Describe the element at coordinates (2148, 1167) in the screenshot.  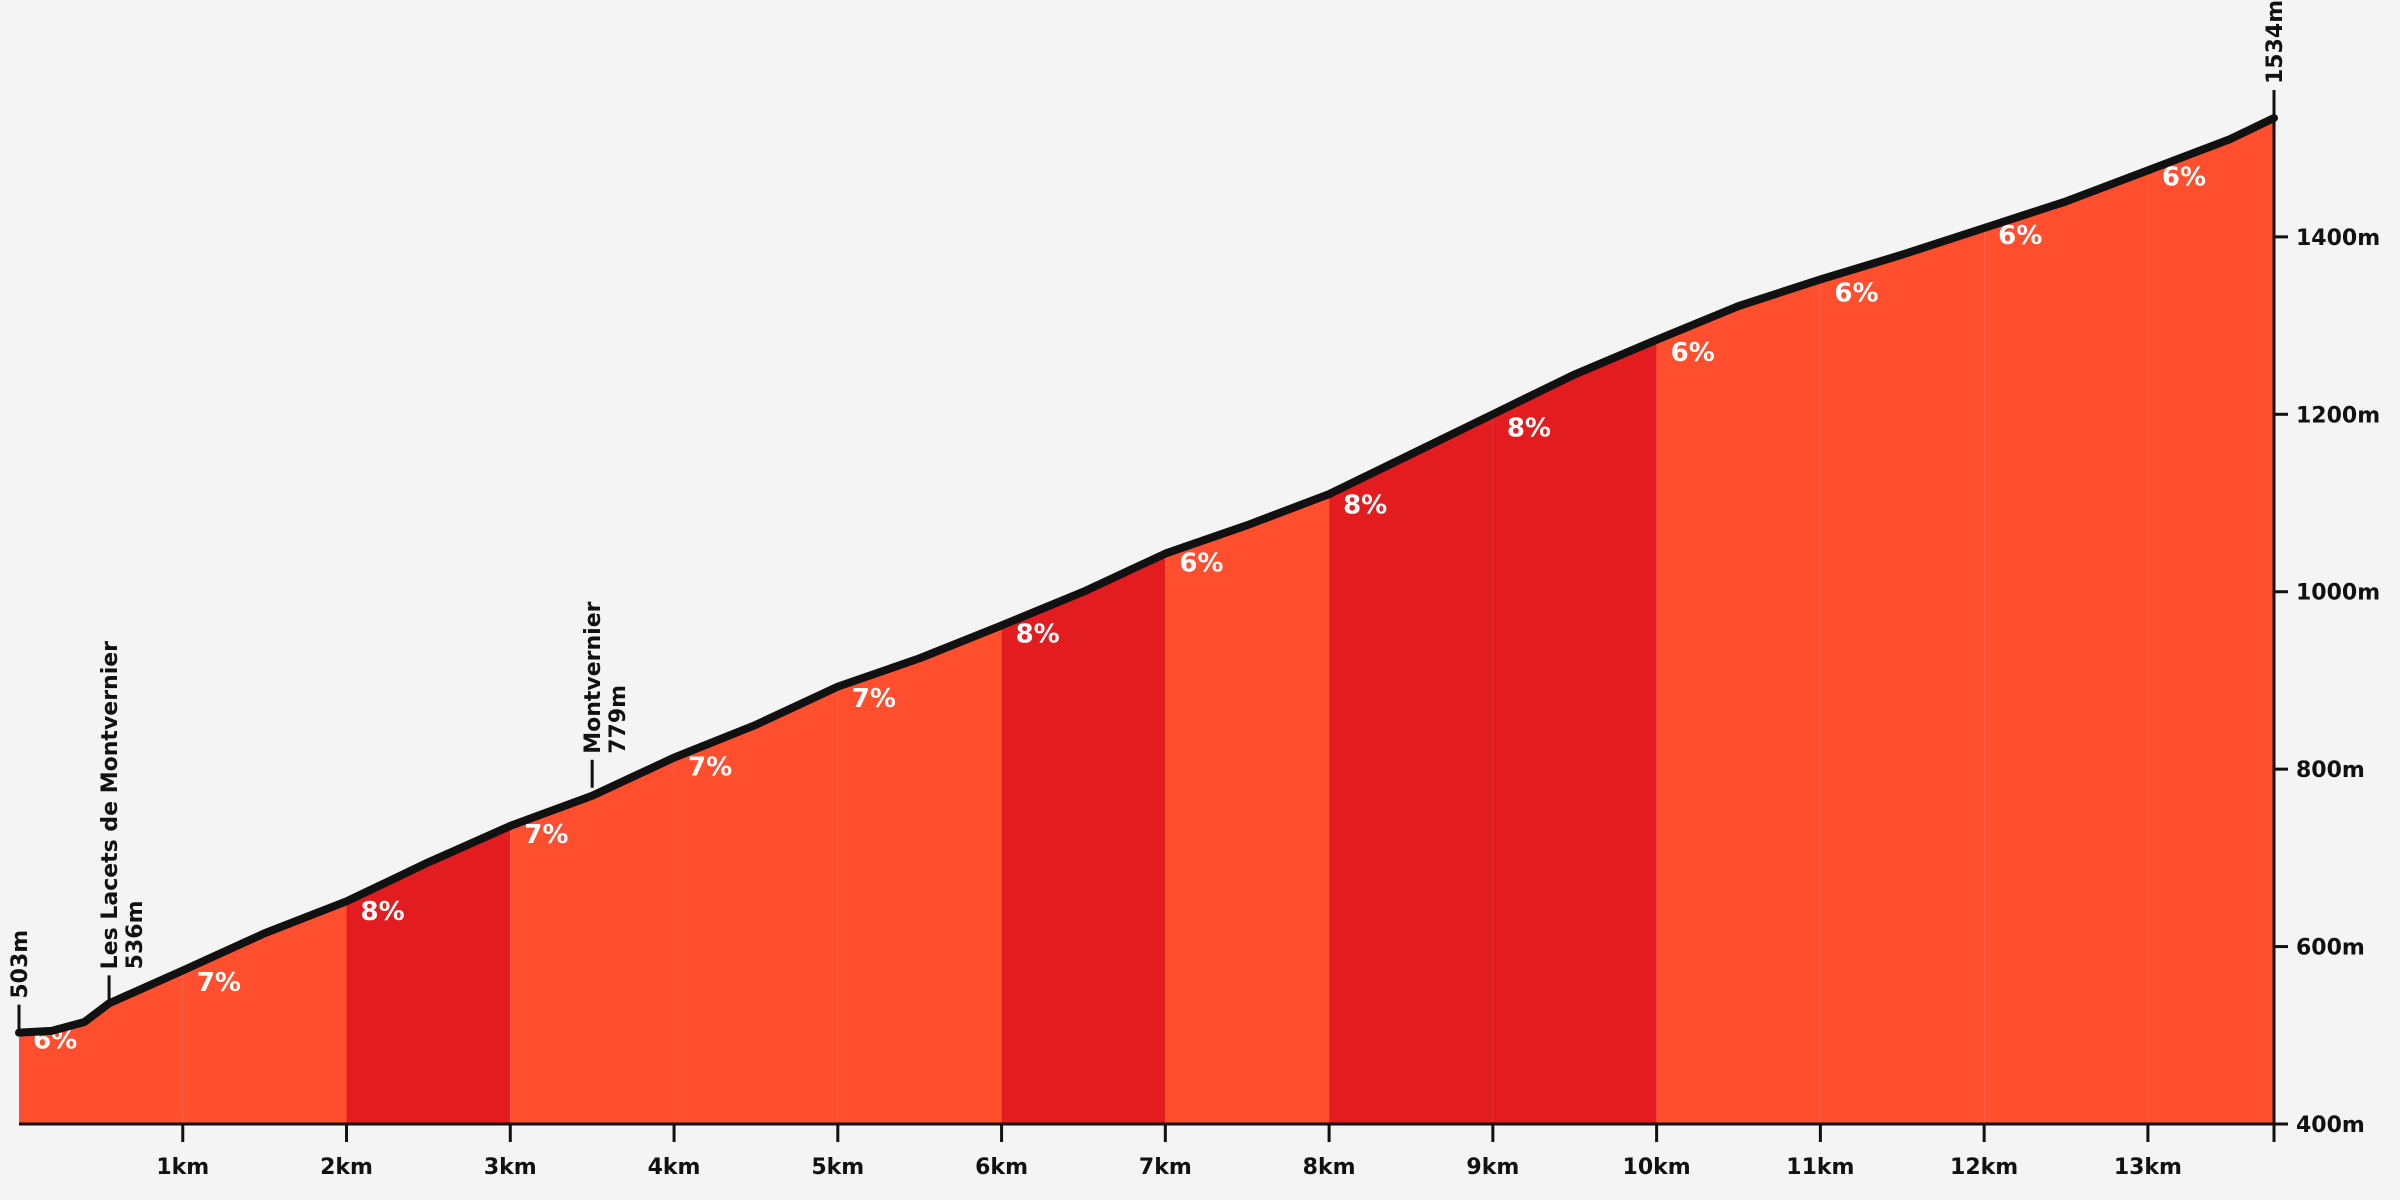
I see `x-tick-label: 13km` at that location.